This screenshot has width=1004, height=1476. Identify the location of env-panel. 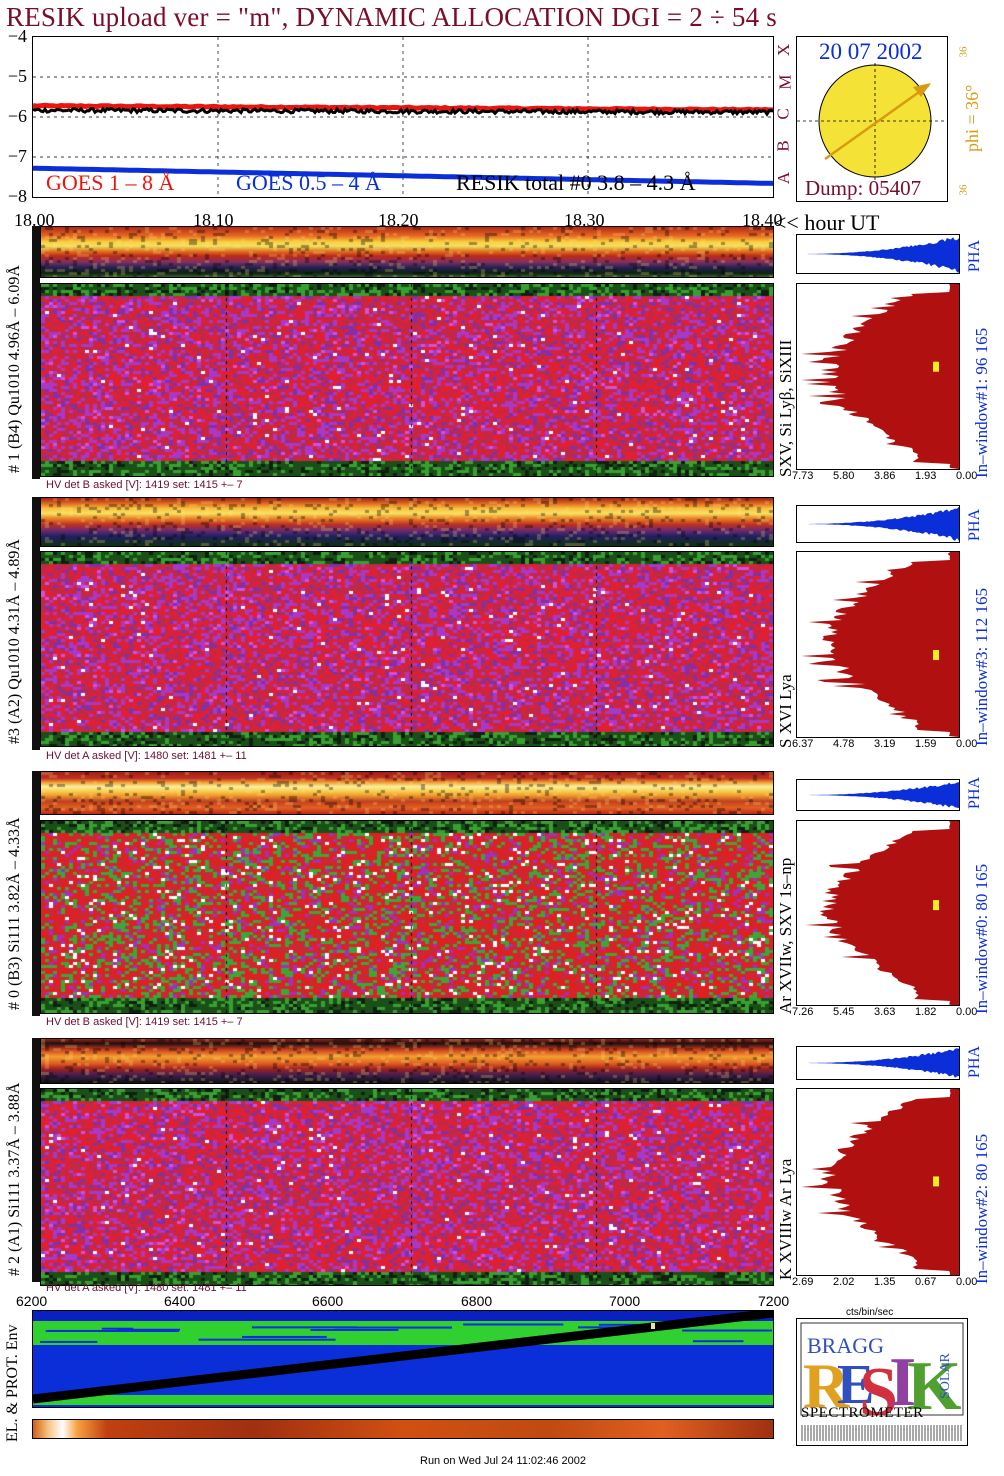
(403, 1359).